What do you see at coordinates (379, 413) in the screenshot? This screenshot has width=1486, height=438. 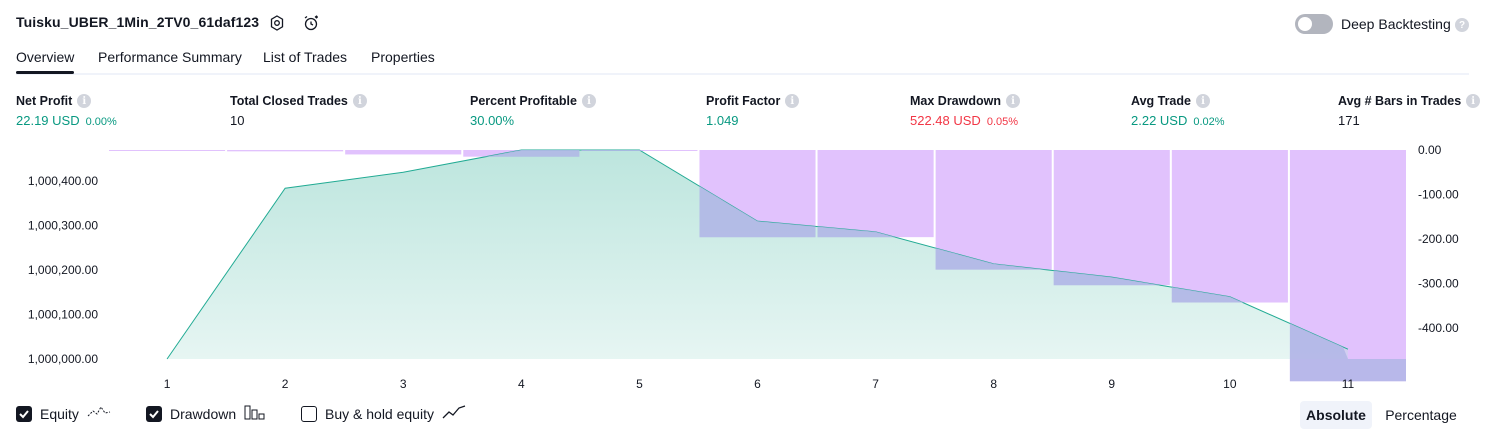 I see `legend-buy-hold-label: Buy & hold equity` at bounding box center [379, 413].